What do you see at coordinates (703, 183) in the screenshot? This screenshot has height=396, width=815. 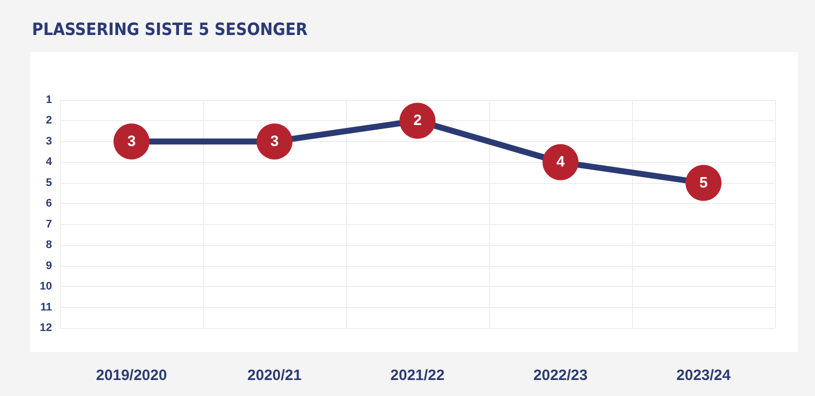 I see `data-label: 5` at bounding box center [703, 183].